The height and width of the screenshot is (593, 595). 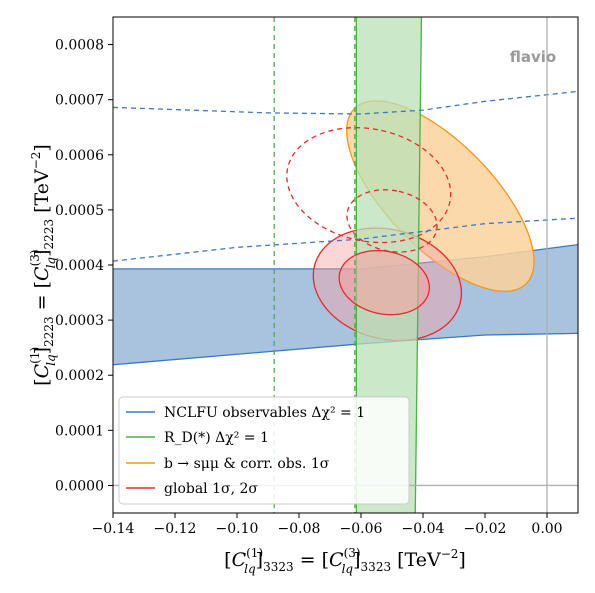 I want to click on x-tick-label: 0.00, so click(x=546, y=529).